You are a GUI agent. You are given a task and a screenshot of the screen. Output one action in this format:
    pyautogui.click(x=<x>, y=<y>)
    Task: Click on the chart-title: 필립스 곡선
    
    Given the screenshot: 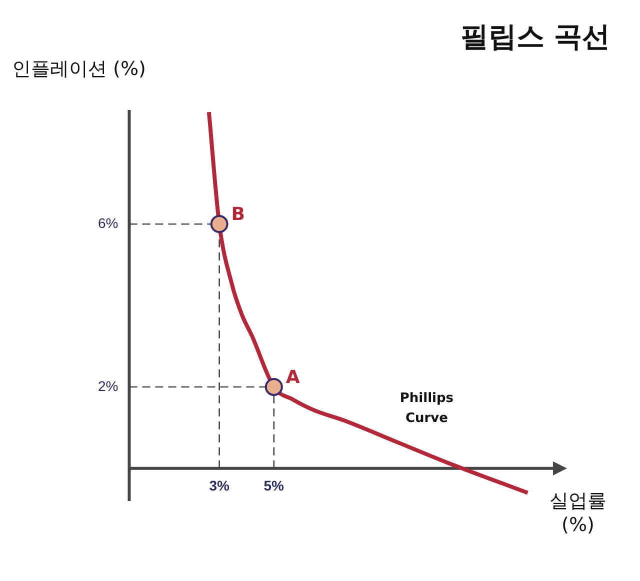 What is the action you would take?
    pyautogui.click(x=535, y=37)
    